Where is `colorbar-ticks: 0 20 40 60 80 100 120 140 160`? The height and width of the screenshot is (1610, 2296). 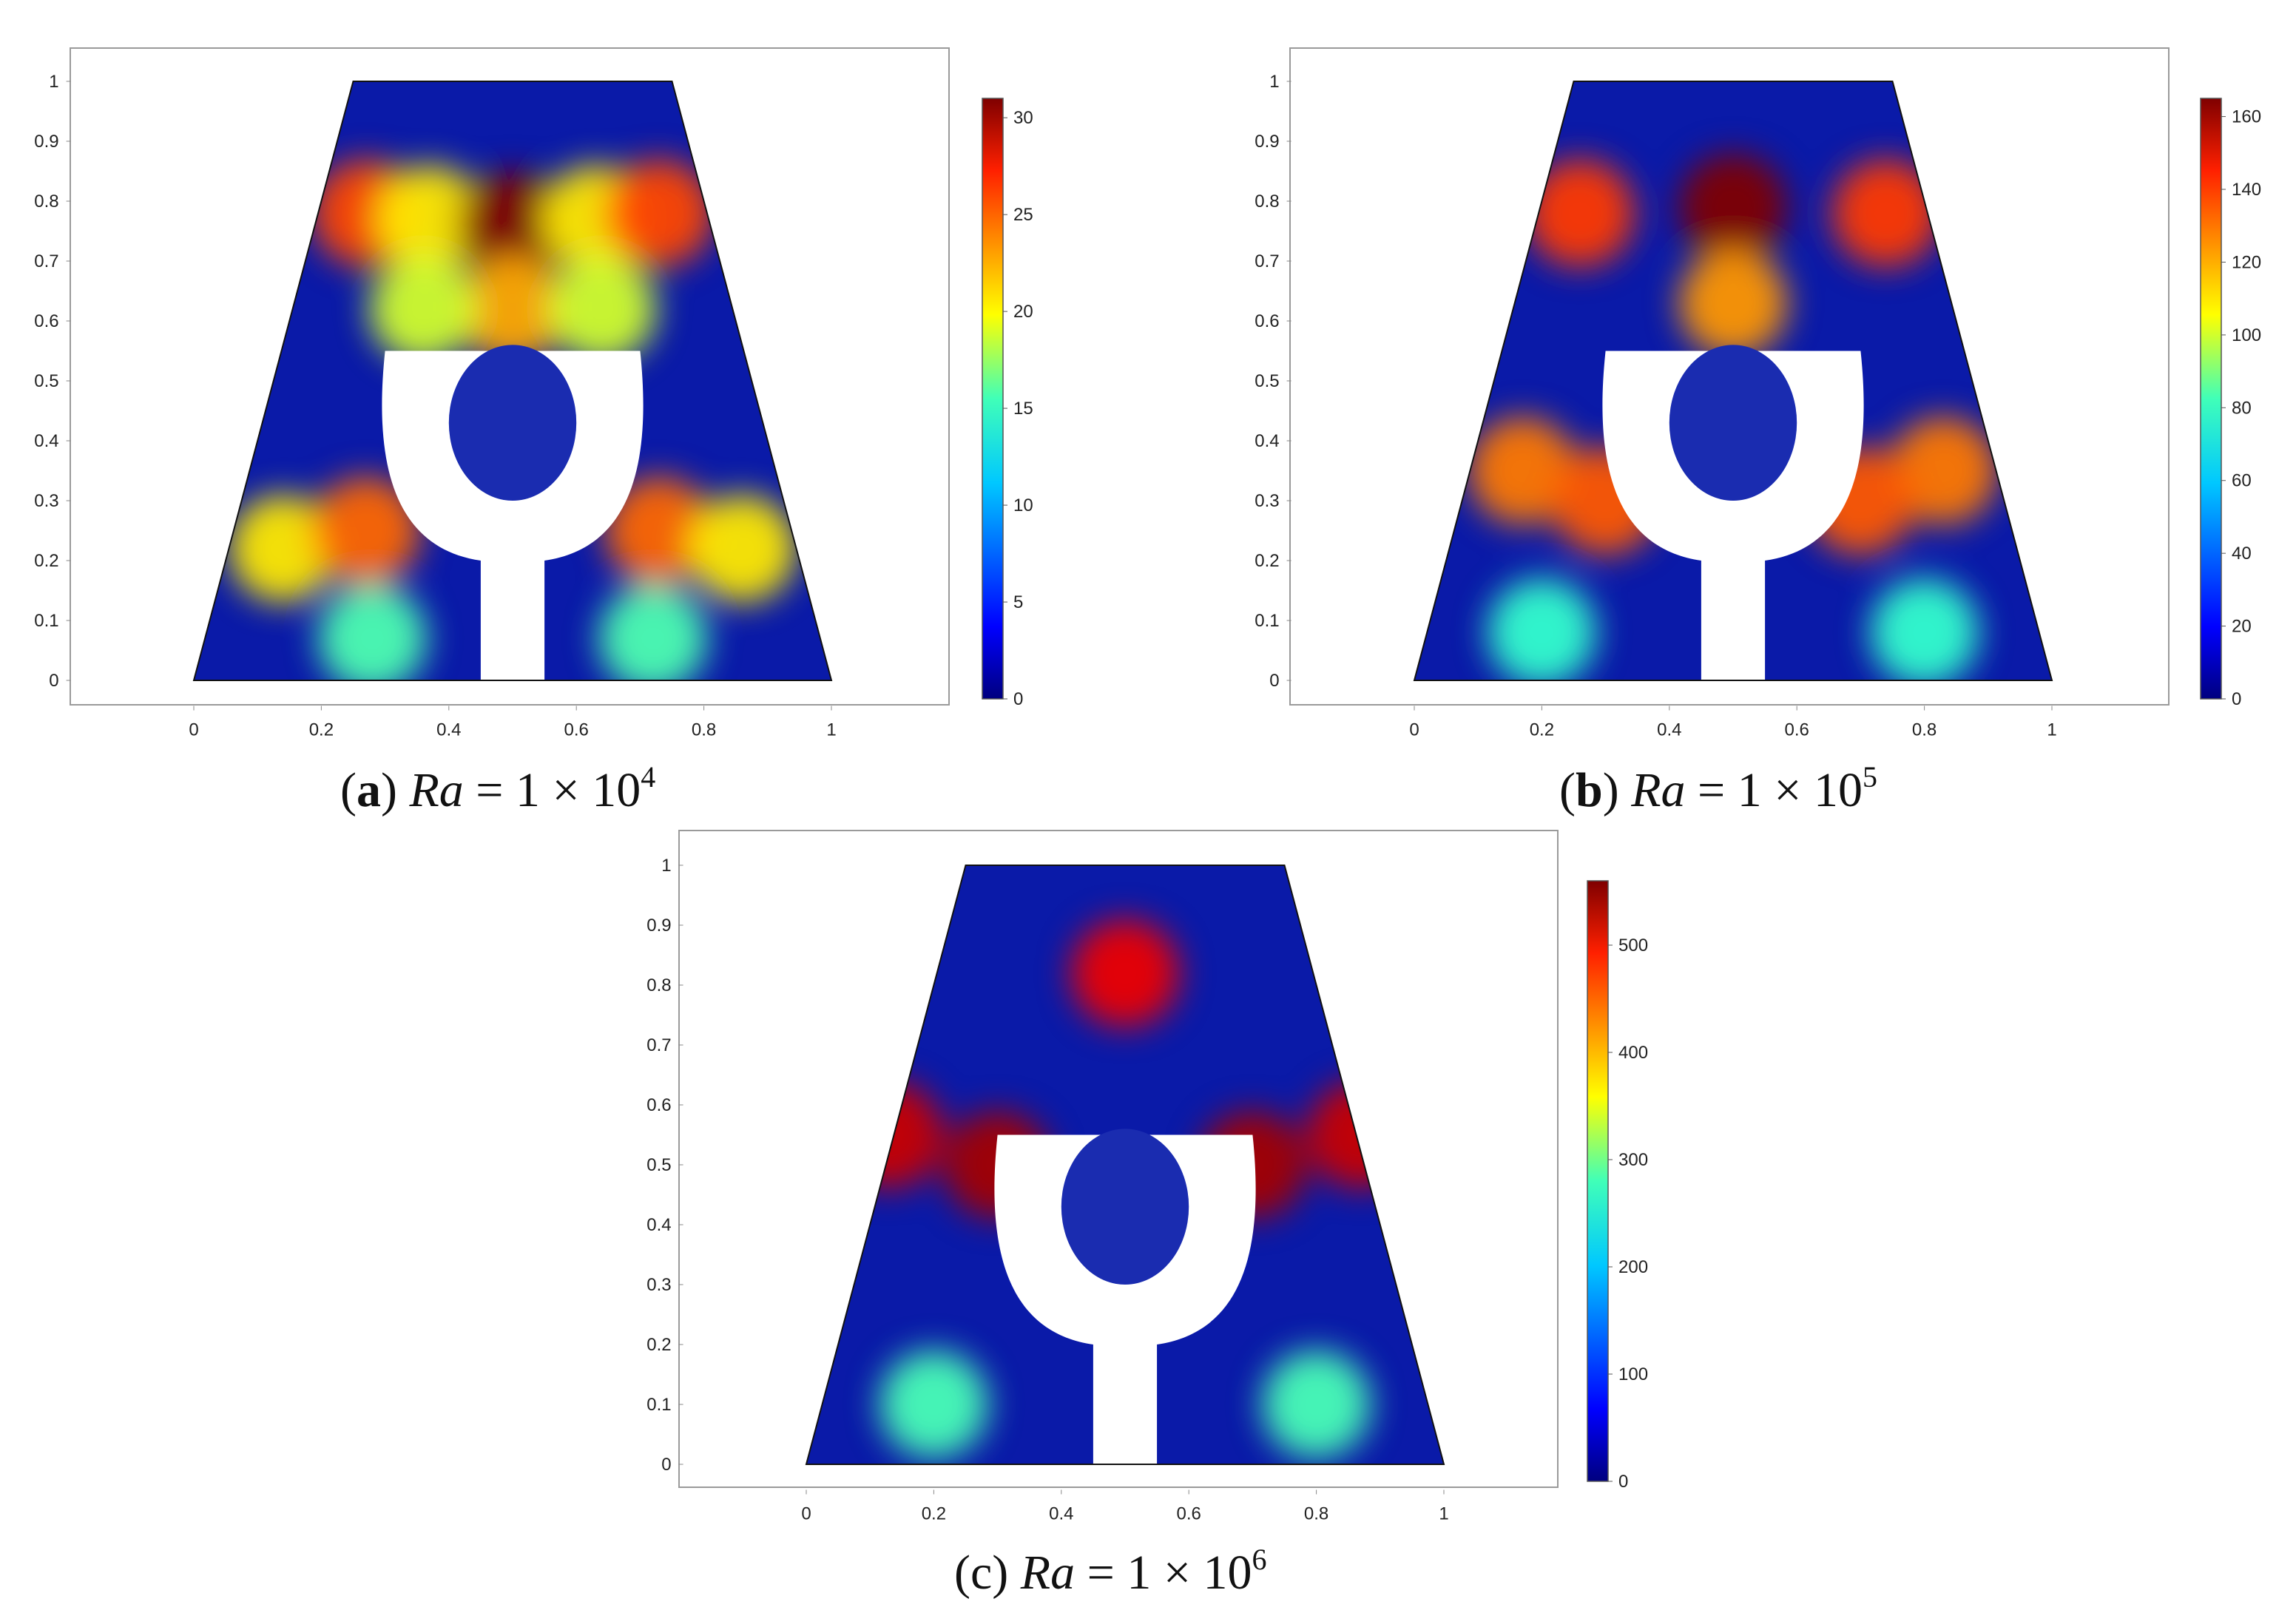
colorbar-ticks: 0 20 40 60 80 100 120 140 160 is located at coordinates (2241, 408).